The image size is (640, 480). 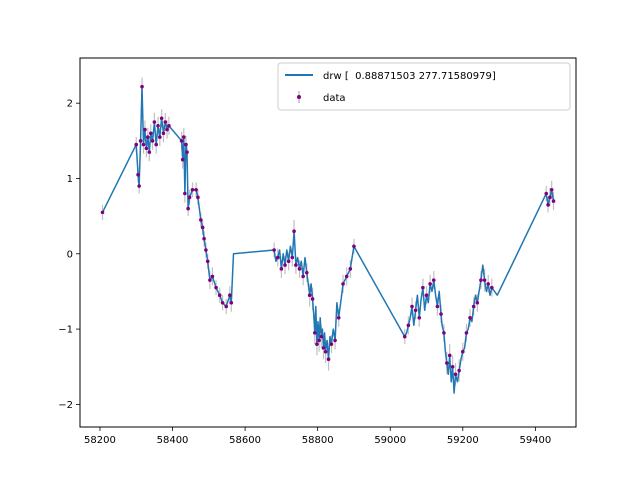 What do you see at coordinates (318, 440) in the screenshot?
I see `x-tick-label: 58800` at bounding box center [318, 440].